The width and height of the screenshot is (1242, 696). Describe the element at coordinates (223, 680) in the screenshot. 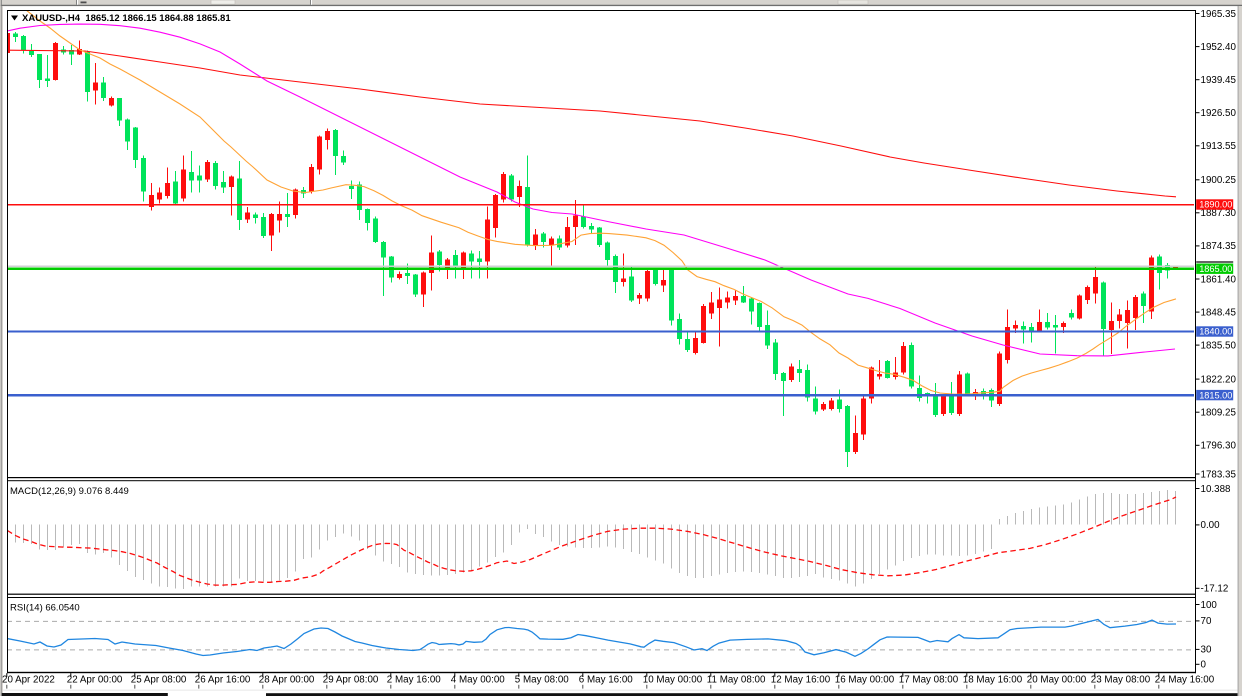

I see `svg-text: 26 Apr 16:00` at that location.